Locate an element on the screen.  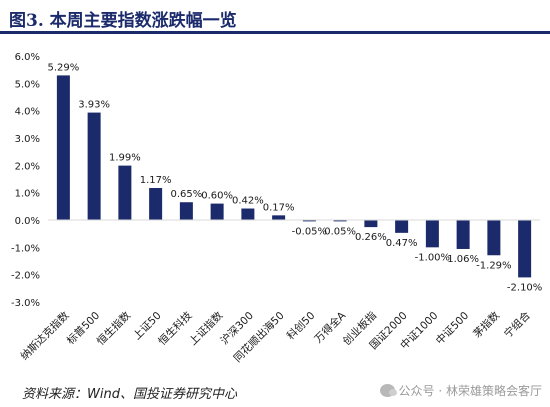
watermark-text: 公众号 · 林荣雄策略会客厅 is located at coordinates (470, 391).